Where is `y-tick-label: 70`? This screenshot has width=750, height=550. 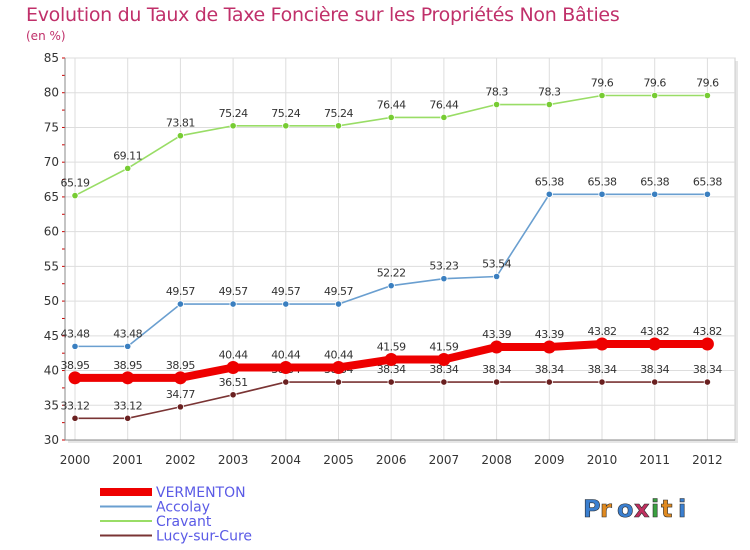
y-tick-label: 70 is located at coordinates (51, 162).